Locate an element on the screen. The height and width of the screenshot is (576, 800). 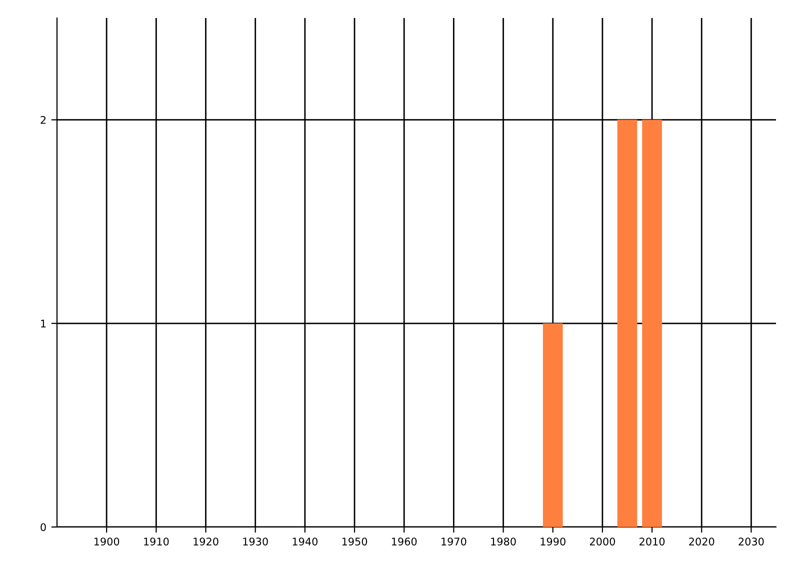
x-tick-label: 2020 is located at coordinates (701, 542).